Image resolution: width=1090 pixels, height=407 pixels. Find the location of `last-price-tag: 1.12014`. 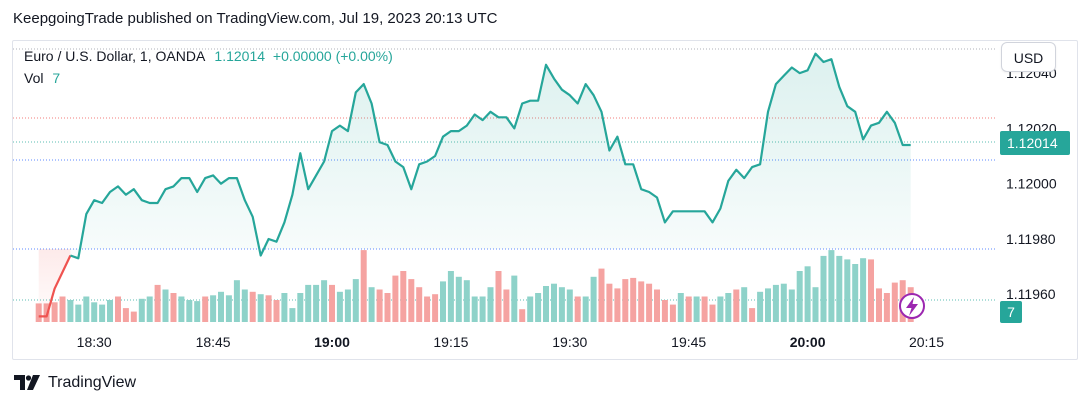

last-price-tag: 1.12014 is located at coordinates (1035, 143).